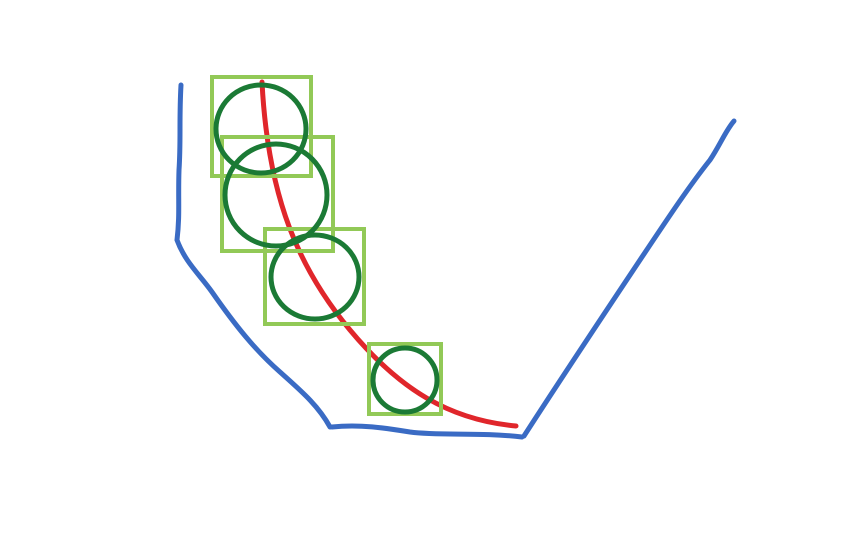  Describe the element at coordinates (253, 256) in the screenshot. I see `left-wall` at that location.